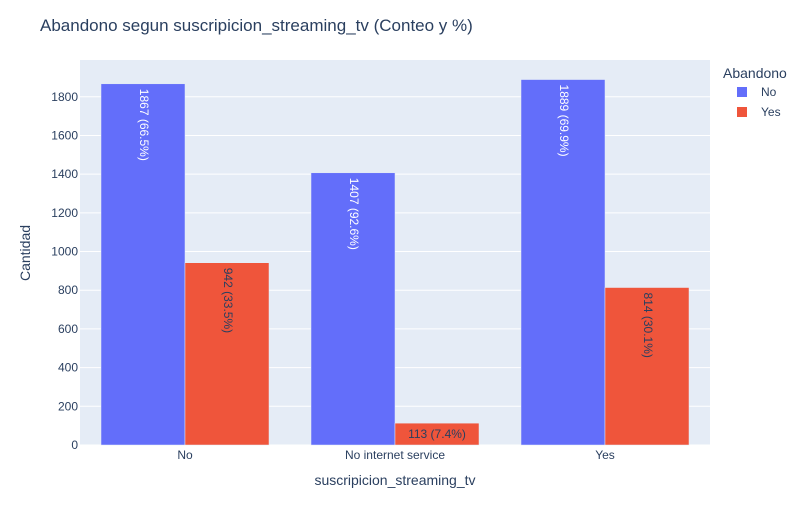  Describe the element at coordinates (68, 368) in the screenshot. I see `y-tick-label: 400` at that location.